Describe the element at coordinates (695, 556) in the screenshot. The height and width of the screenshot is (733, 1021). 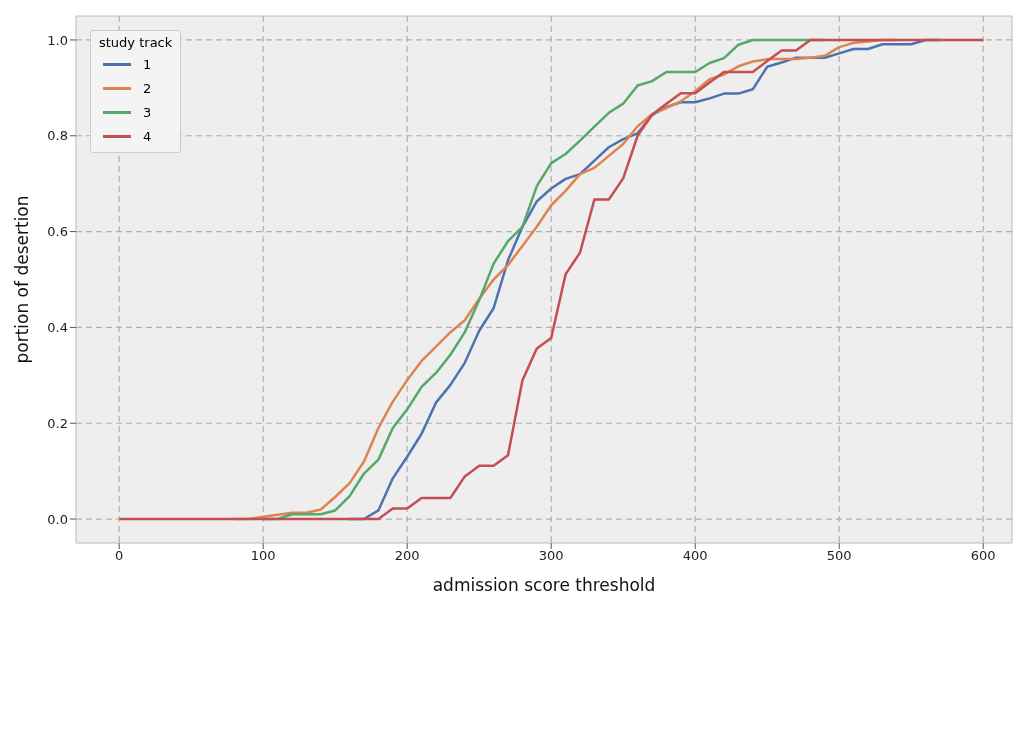
I see `x-tick-label: 400` at that location.